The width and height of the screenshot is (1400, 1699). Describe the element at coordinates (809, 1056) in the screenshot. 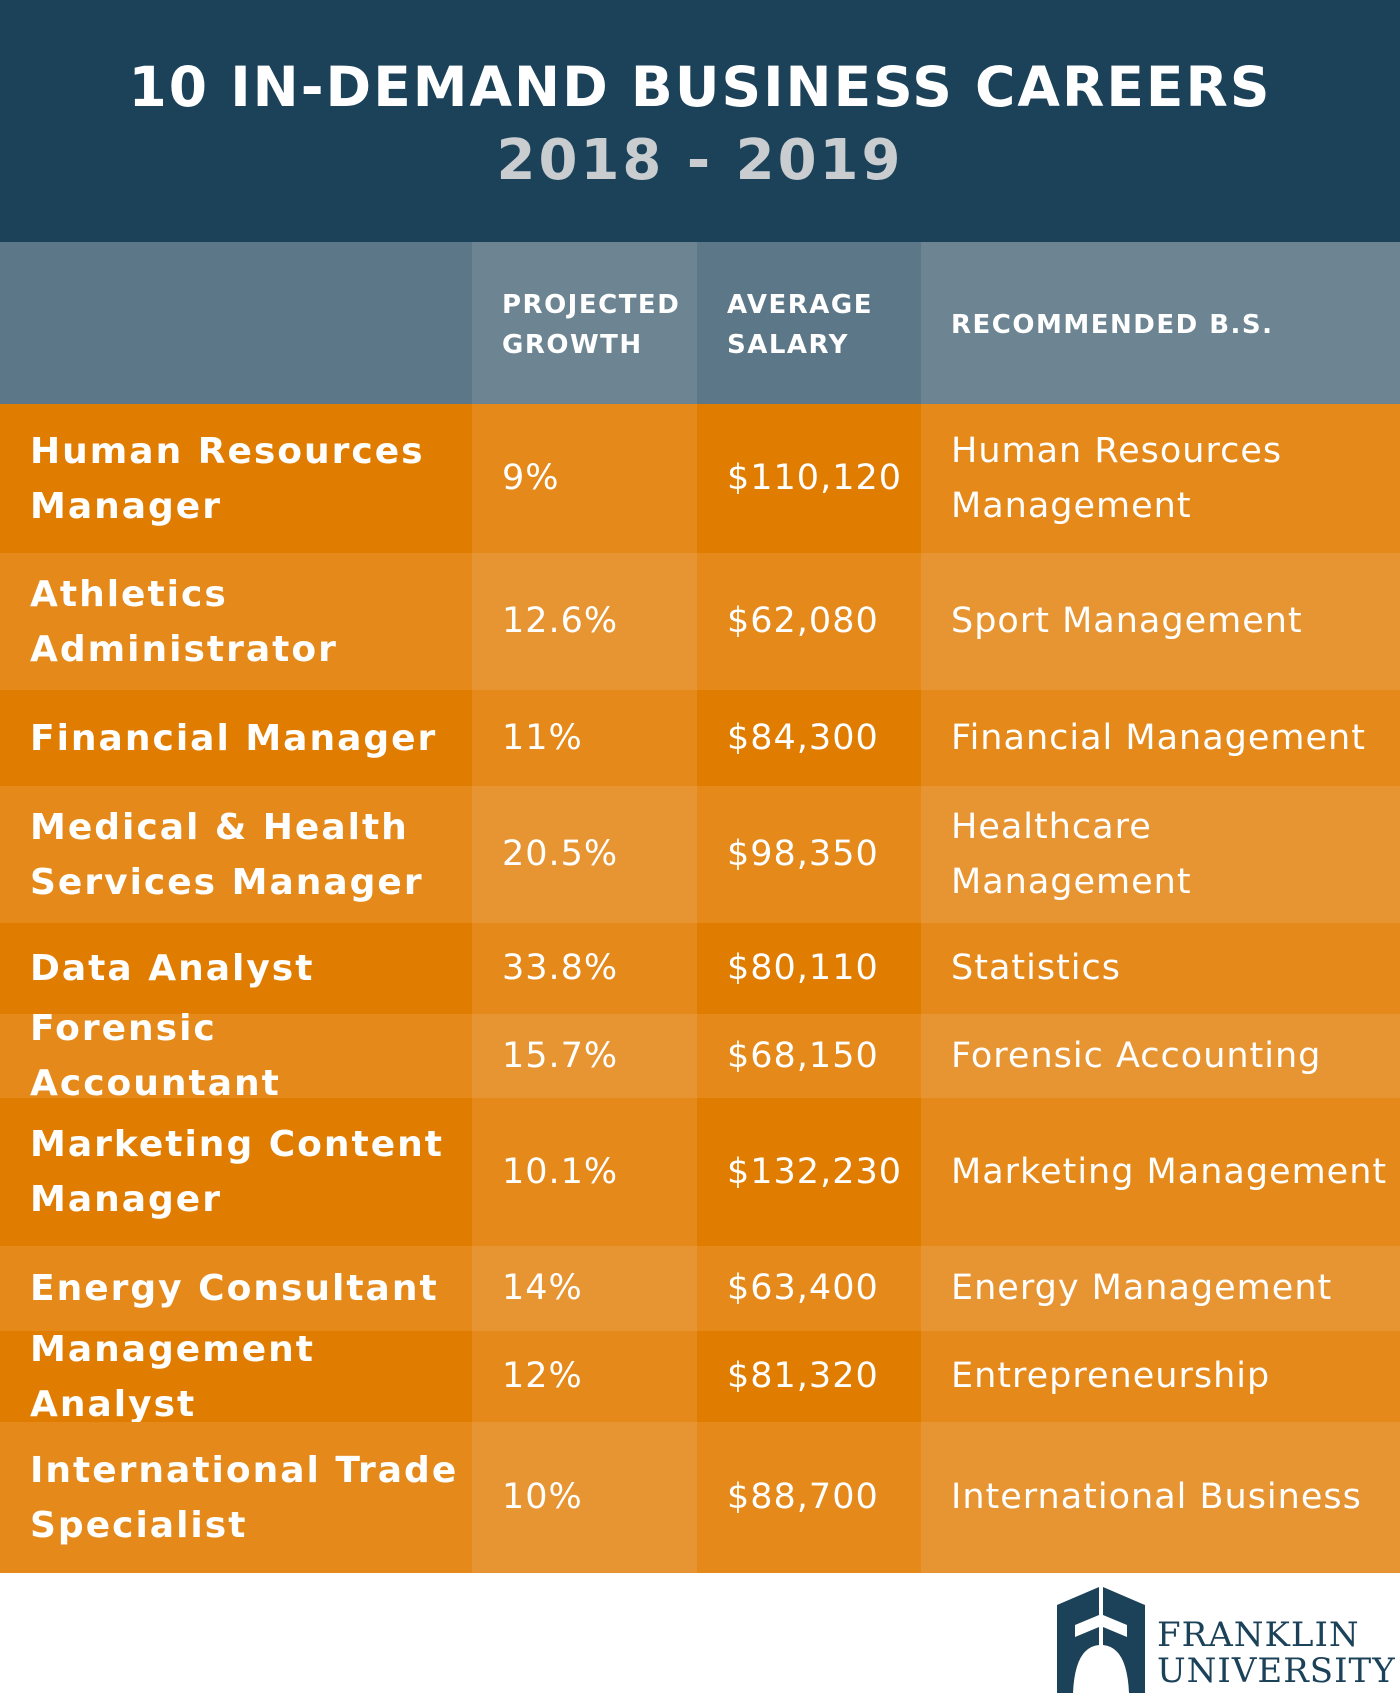

I see `cell-salary: $68,150` at that location.